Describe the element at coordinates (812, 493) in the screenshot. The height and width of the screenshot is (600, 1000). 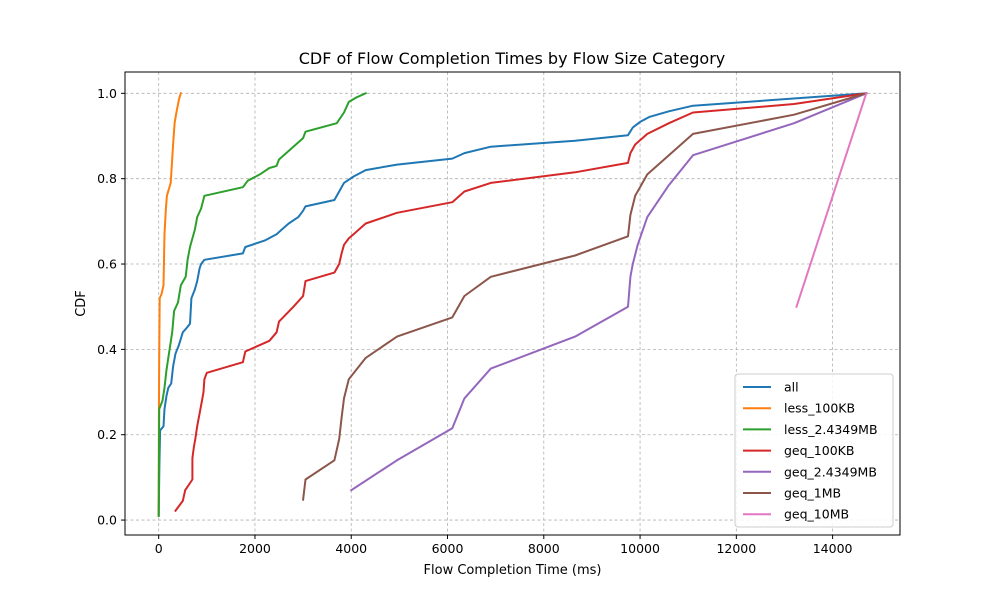
I see `legend-label-geq_1MB: geq_1MB` at that location.